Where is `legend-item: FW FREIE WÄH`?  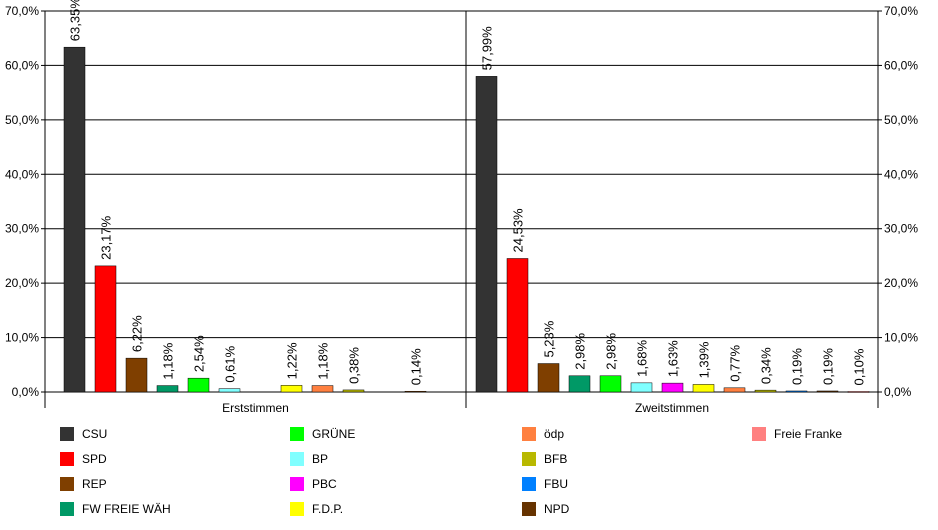
legend-item: FW FREIE WÄH is located at coordinates (115, 509).